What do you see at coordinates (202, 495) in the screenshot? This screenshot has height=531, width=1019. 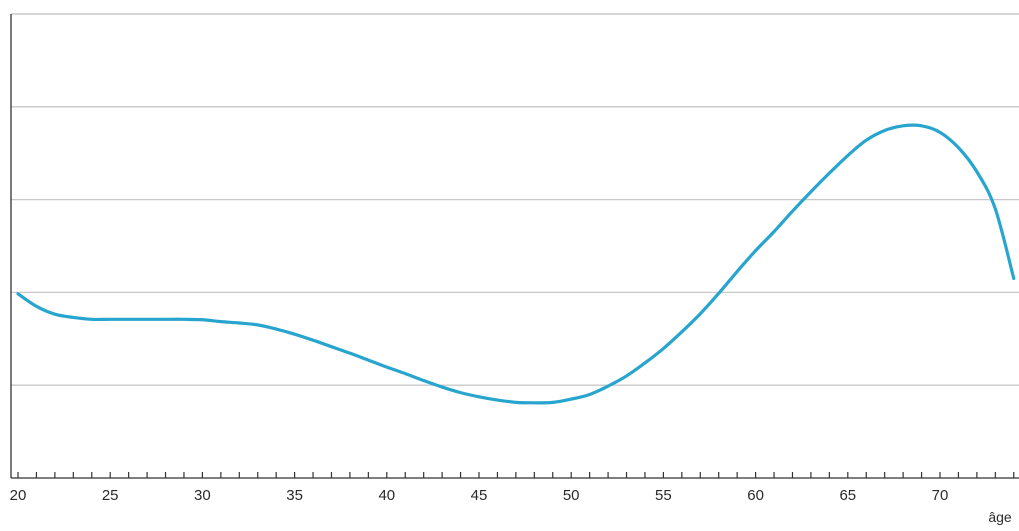 I see `x-tick-label: 30` at bounding box center [202, 495].